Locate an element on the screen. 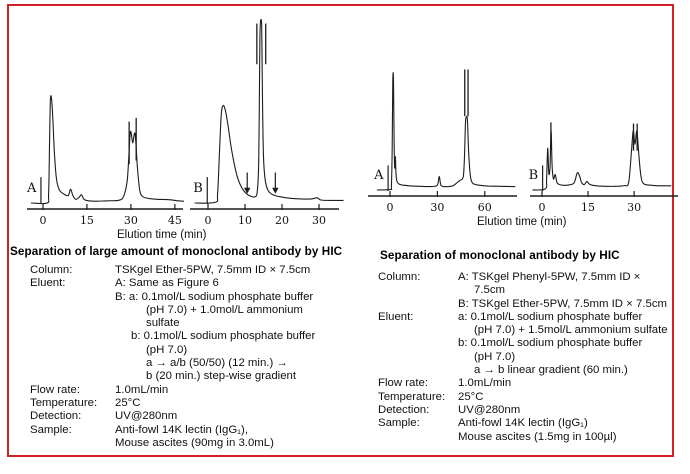 Image resolution: width=690 pixels, height=474 pixels. spec-value-line: a → b linear gradient (60 min.) is located at coordinates (551, 370).